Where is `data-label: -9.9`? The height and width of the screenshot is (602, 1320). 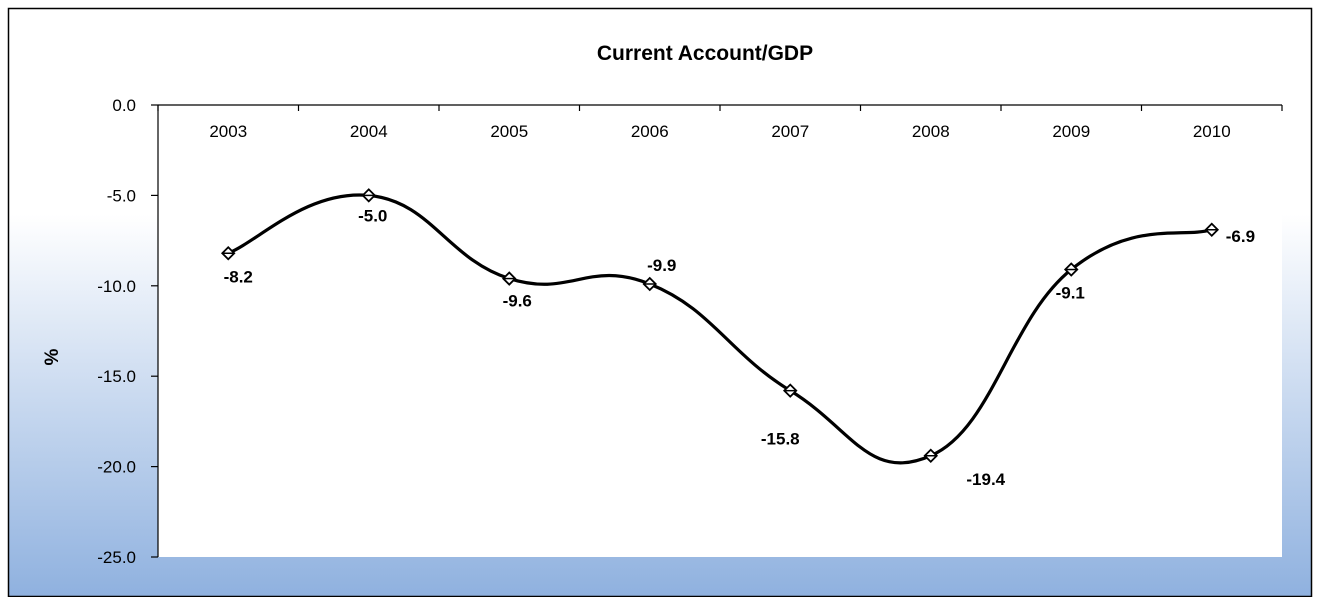 data-label: -9.9 is located at coordinates (661, 265).